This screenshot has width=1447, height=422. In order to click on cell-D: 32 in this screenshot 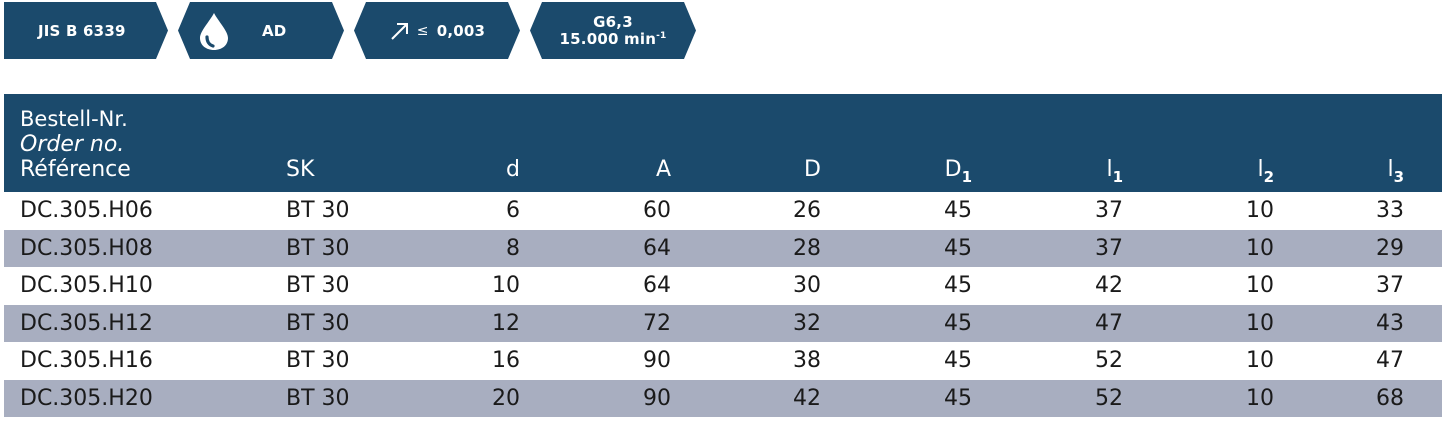, I will do `click(807, 323)`.